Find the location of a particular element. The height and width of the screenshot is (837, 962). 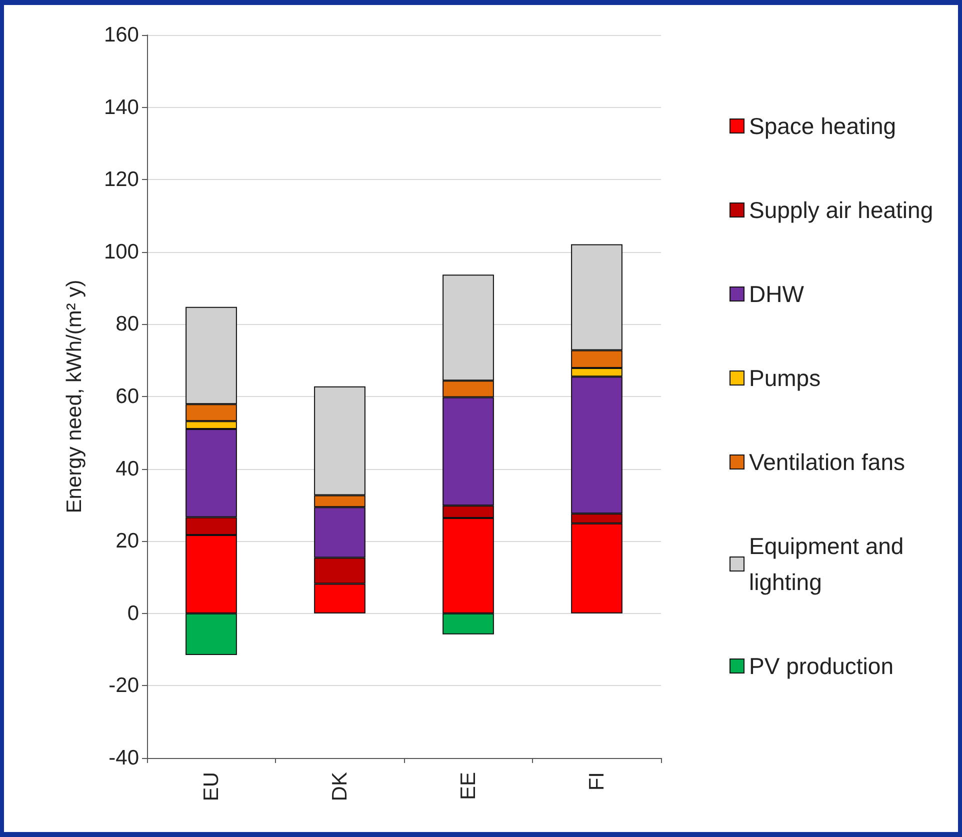

y-tick-label: 160 is located at coordinates (121, 35).